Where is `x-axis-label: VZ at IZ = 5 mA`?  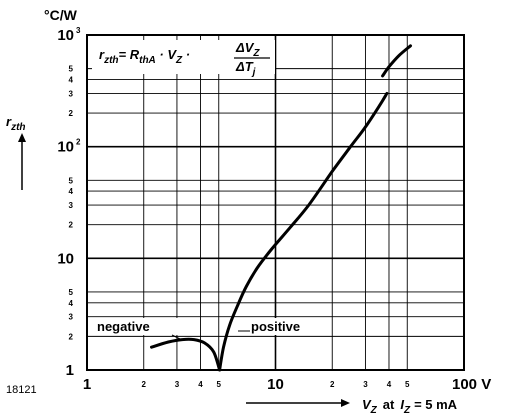
x-axis-label: VZ at IZ = 5 mA is located at coordinates (410, 406).